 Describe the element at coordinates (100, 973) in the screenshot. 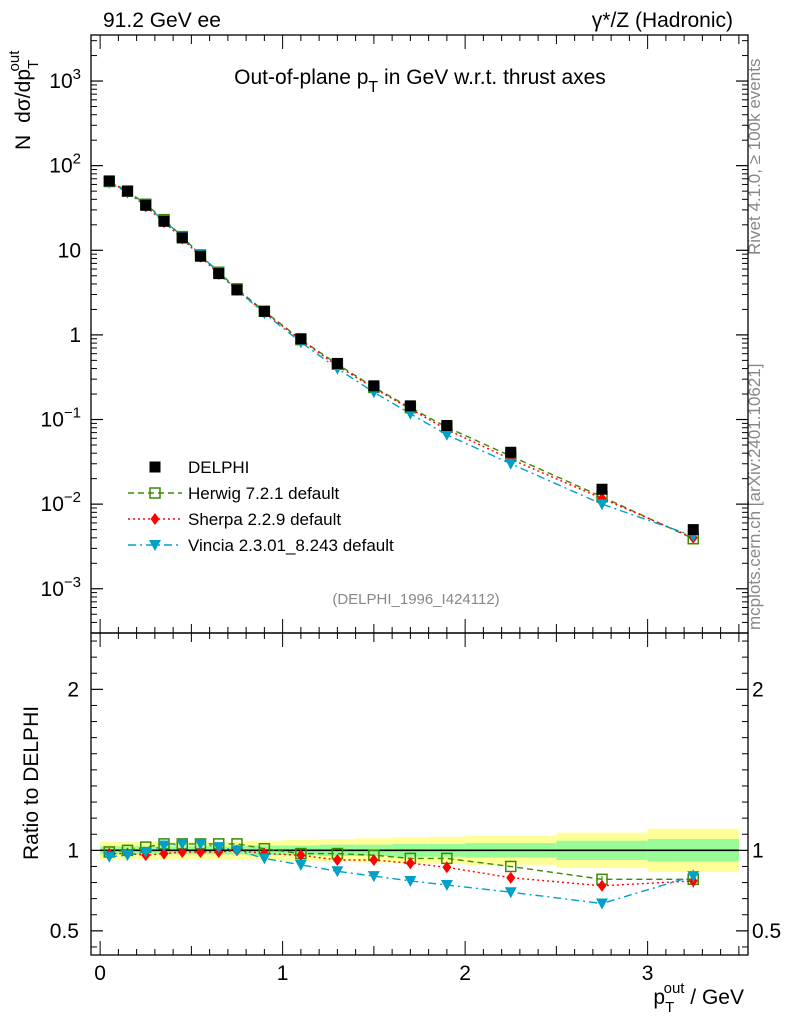

I see `x-tick-label: 0` at that location.